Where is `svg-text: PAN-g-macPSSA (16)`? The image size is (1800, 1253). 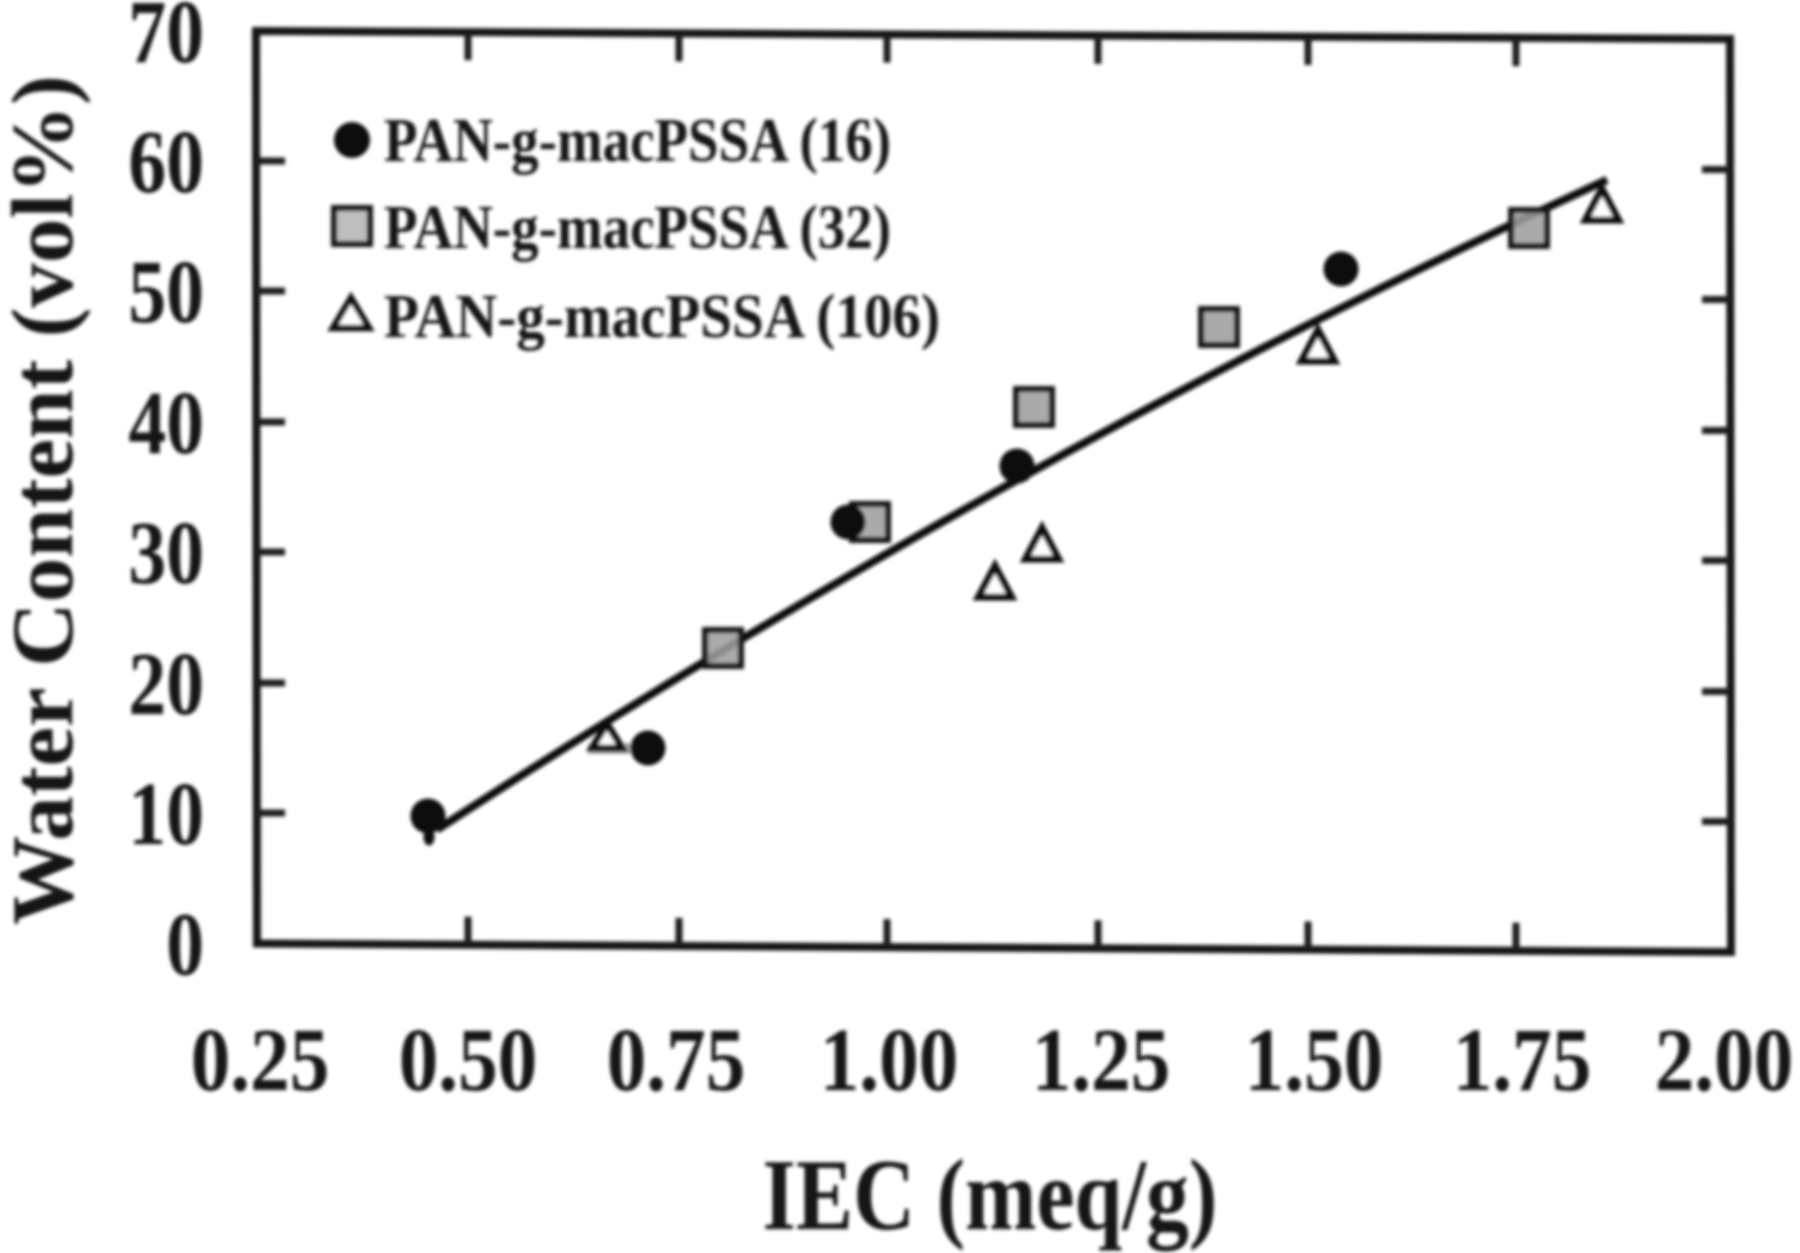 svg-text: PAN-g-macPSSA (16) is located at coordinates (637, 141).